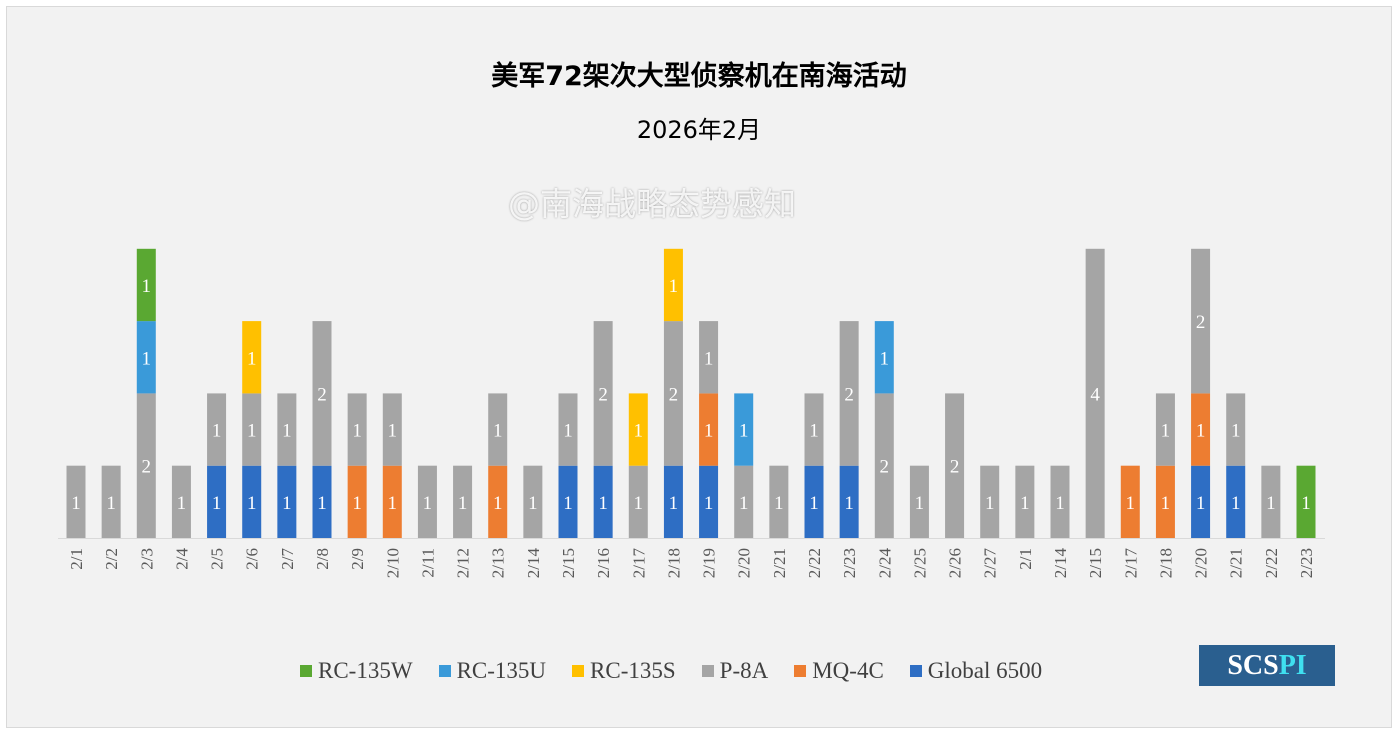 The image size is (1398, 734). I want to click on legend-item: RC-135W, so click(356, 671).